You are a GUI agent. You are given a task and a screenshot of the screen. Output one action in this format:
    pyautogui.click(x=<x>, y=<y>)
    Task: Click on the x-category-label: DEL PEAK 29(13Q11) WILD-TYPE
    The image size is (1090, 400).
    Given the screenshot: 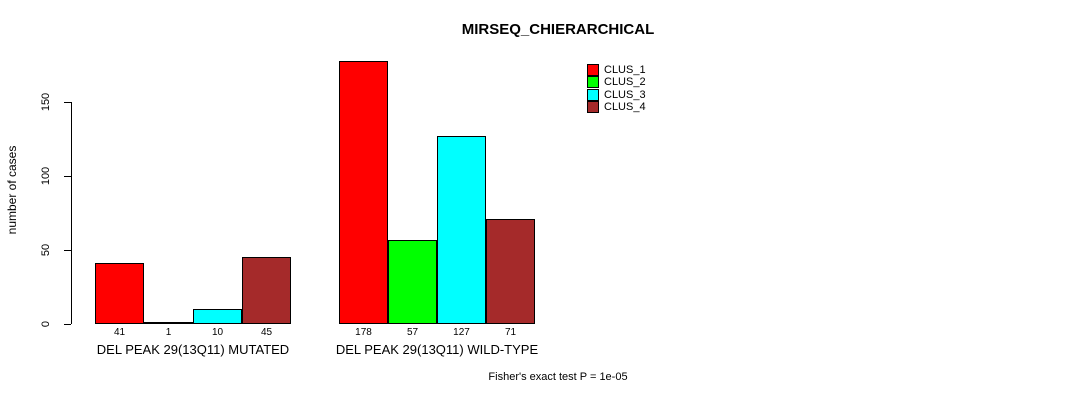 What is the action you would take?
    pyautogui.click(x=437, y=349)
    